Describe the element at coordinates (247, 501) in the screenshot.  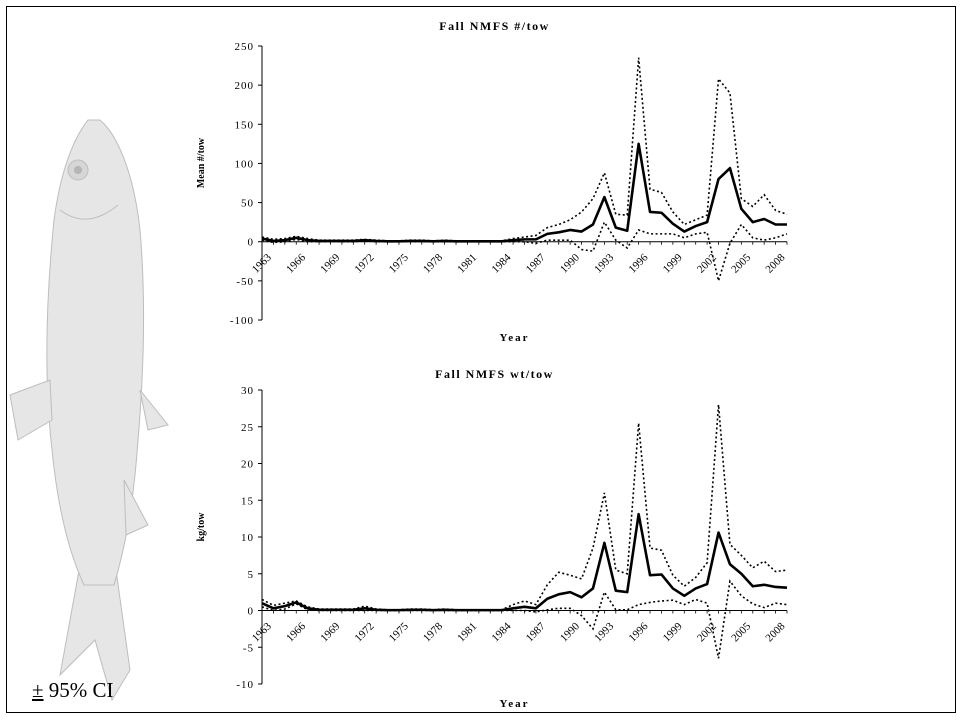
I see `y-tick-label: 15` at that location.